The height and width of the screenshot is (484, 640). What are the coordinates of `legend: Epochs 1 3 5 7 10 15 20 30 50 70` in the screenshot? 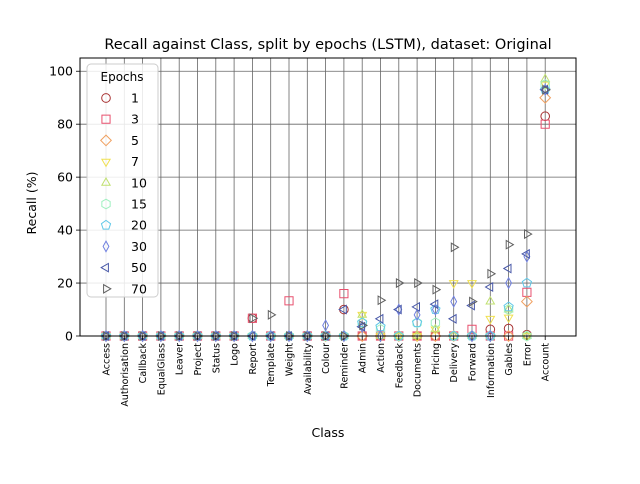 It's located at (122, 180).